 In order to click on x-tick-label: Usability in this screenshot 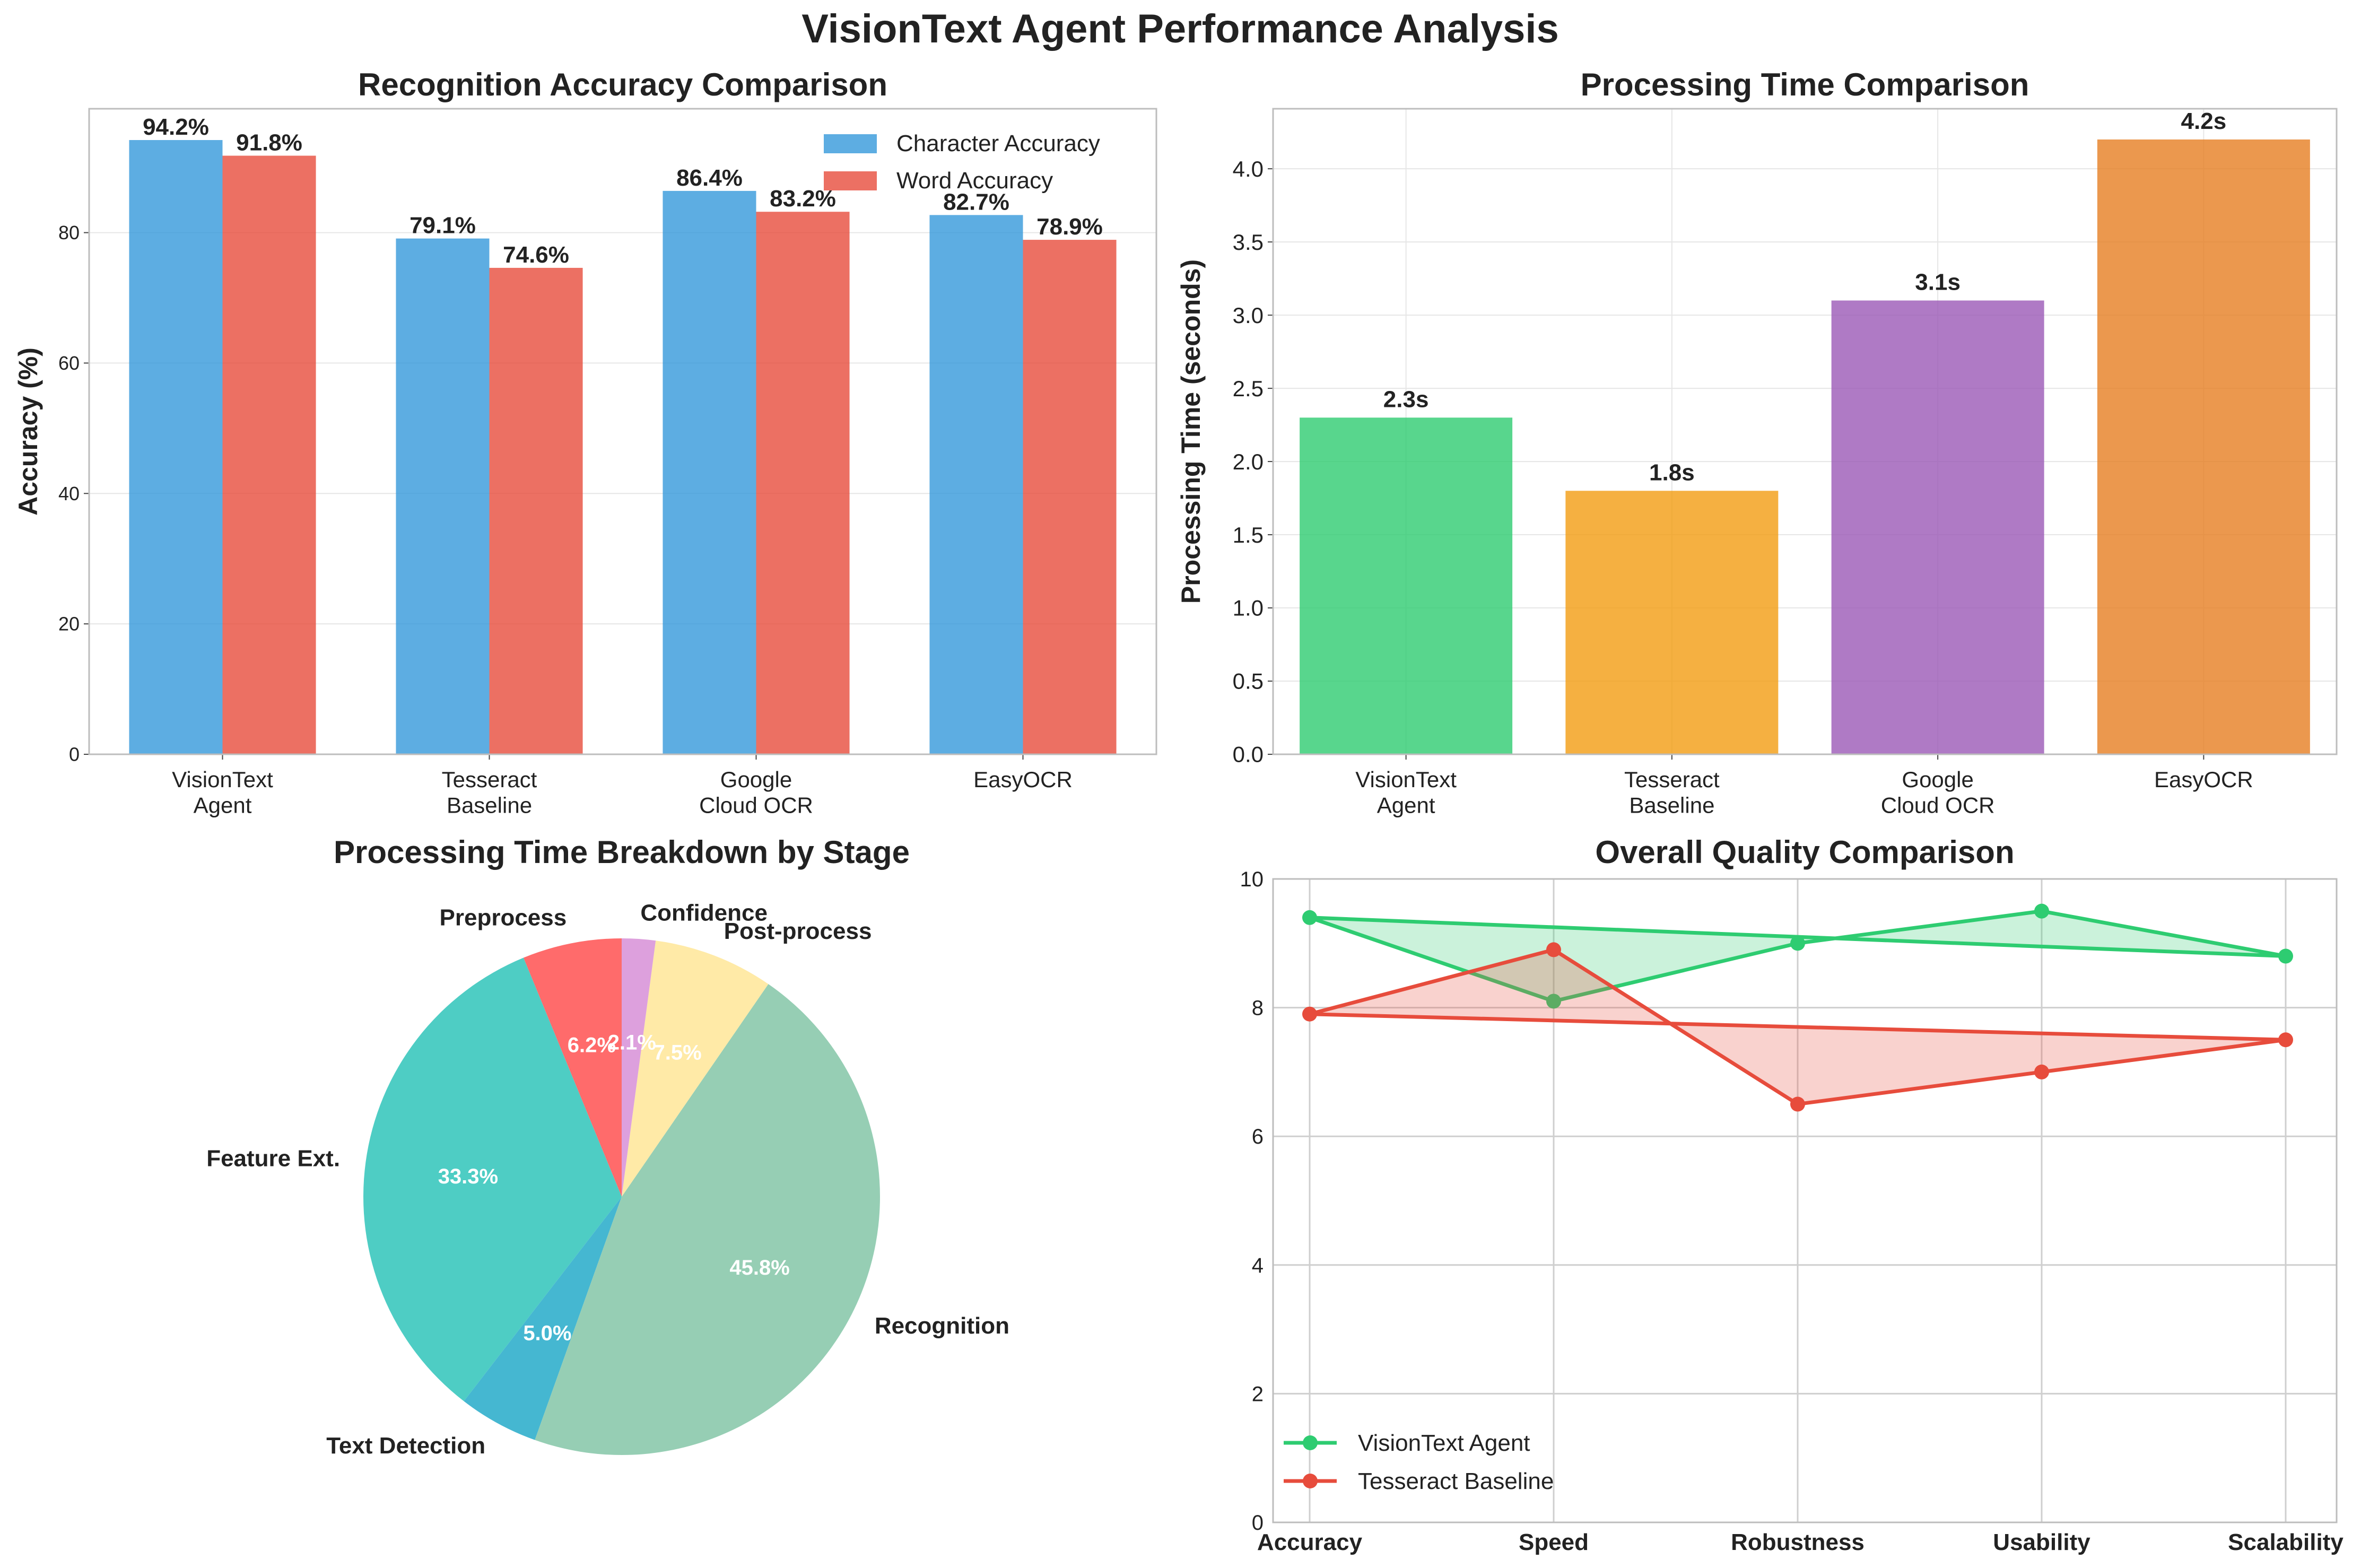, I will do `click(2041, 1542)`.